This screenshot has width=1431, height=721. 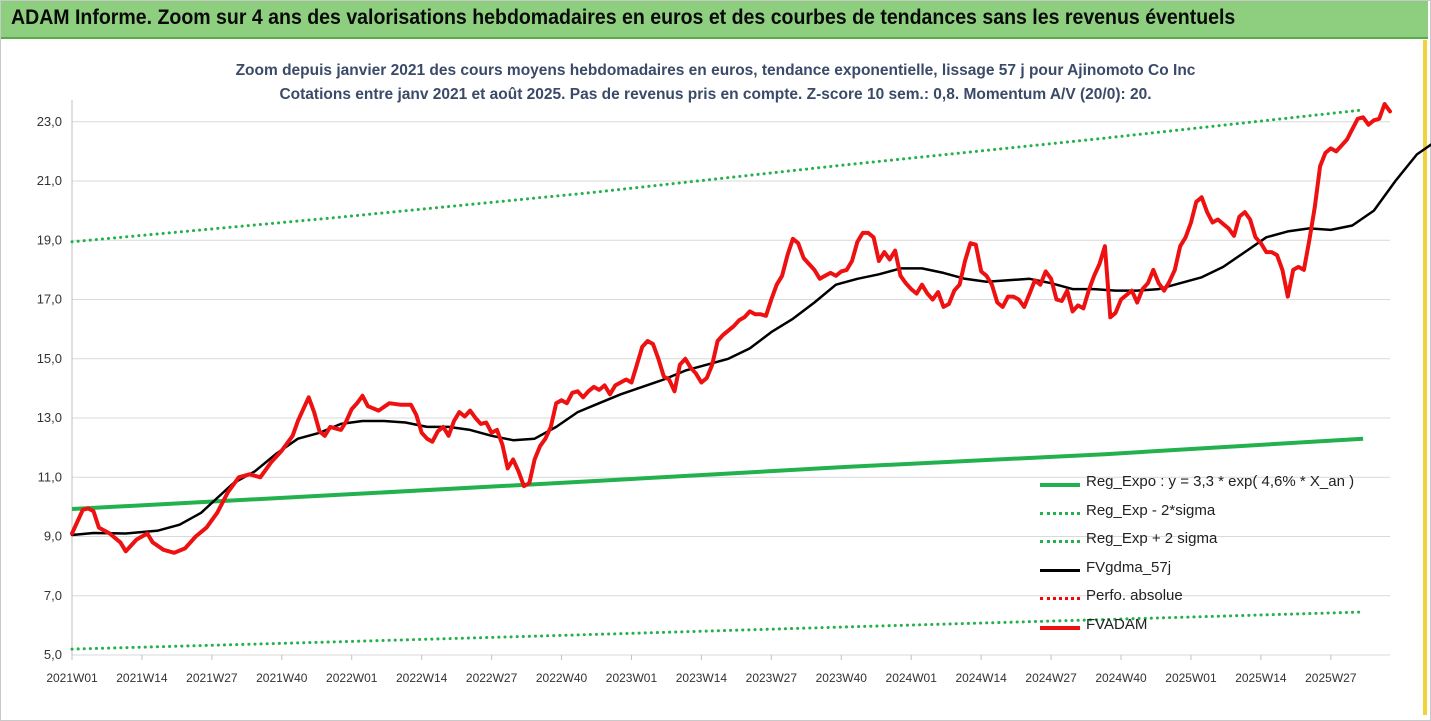 What do you see at coordinates (50, 476) in the screenshot?
I see `y-tick-label: 11,0` at bounding box center [50, 476].